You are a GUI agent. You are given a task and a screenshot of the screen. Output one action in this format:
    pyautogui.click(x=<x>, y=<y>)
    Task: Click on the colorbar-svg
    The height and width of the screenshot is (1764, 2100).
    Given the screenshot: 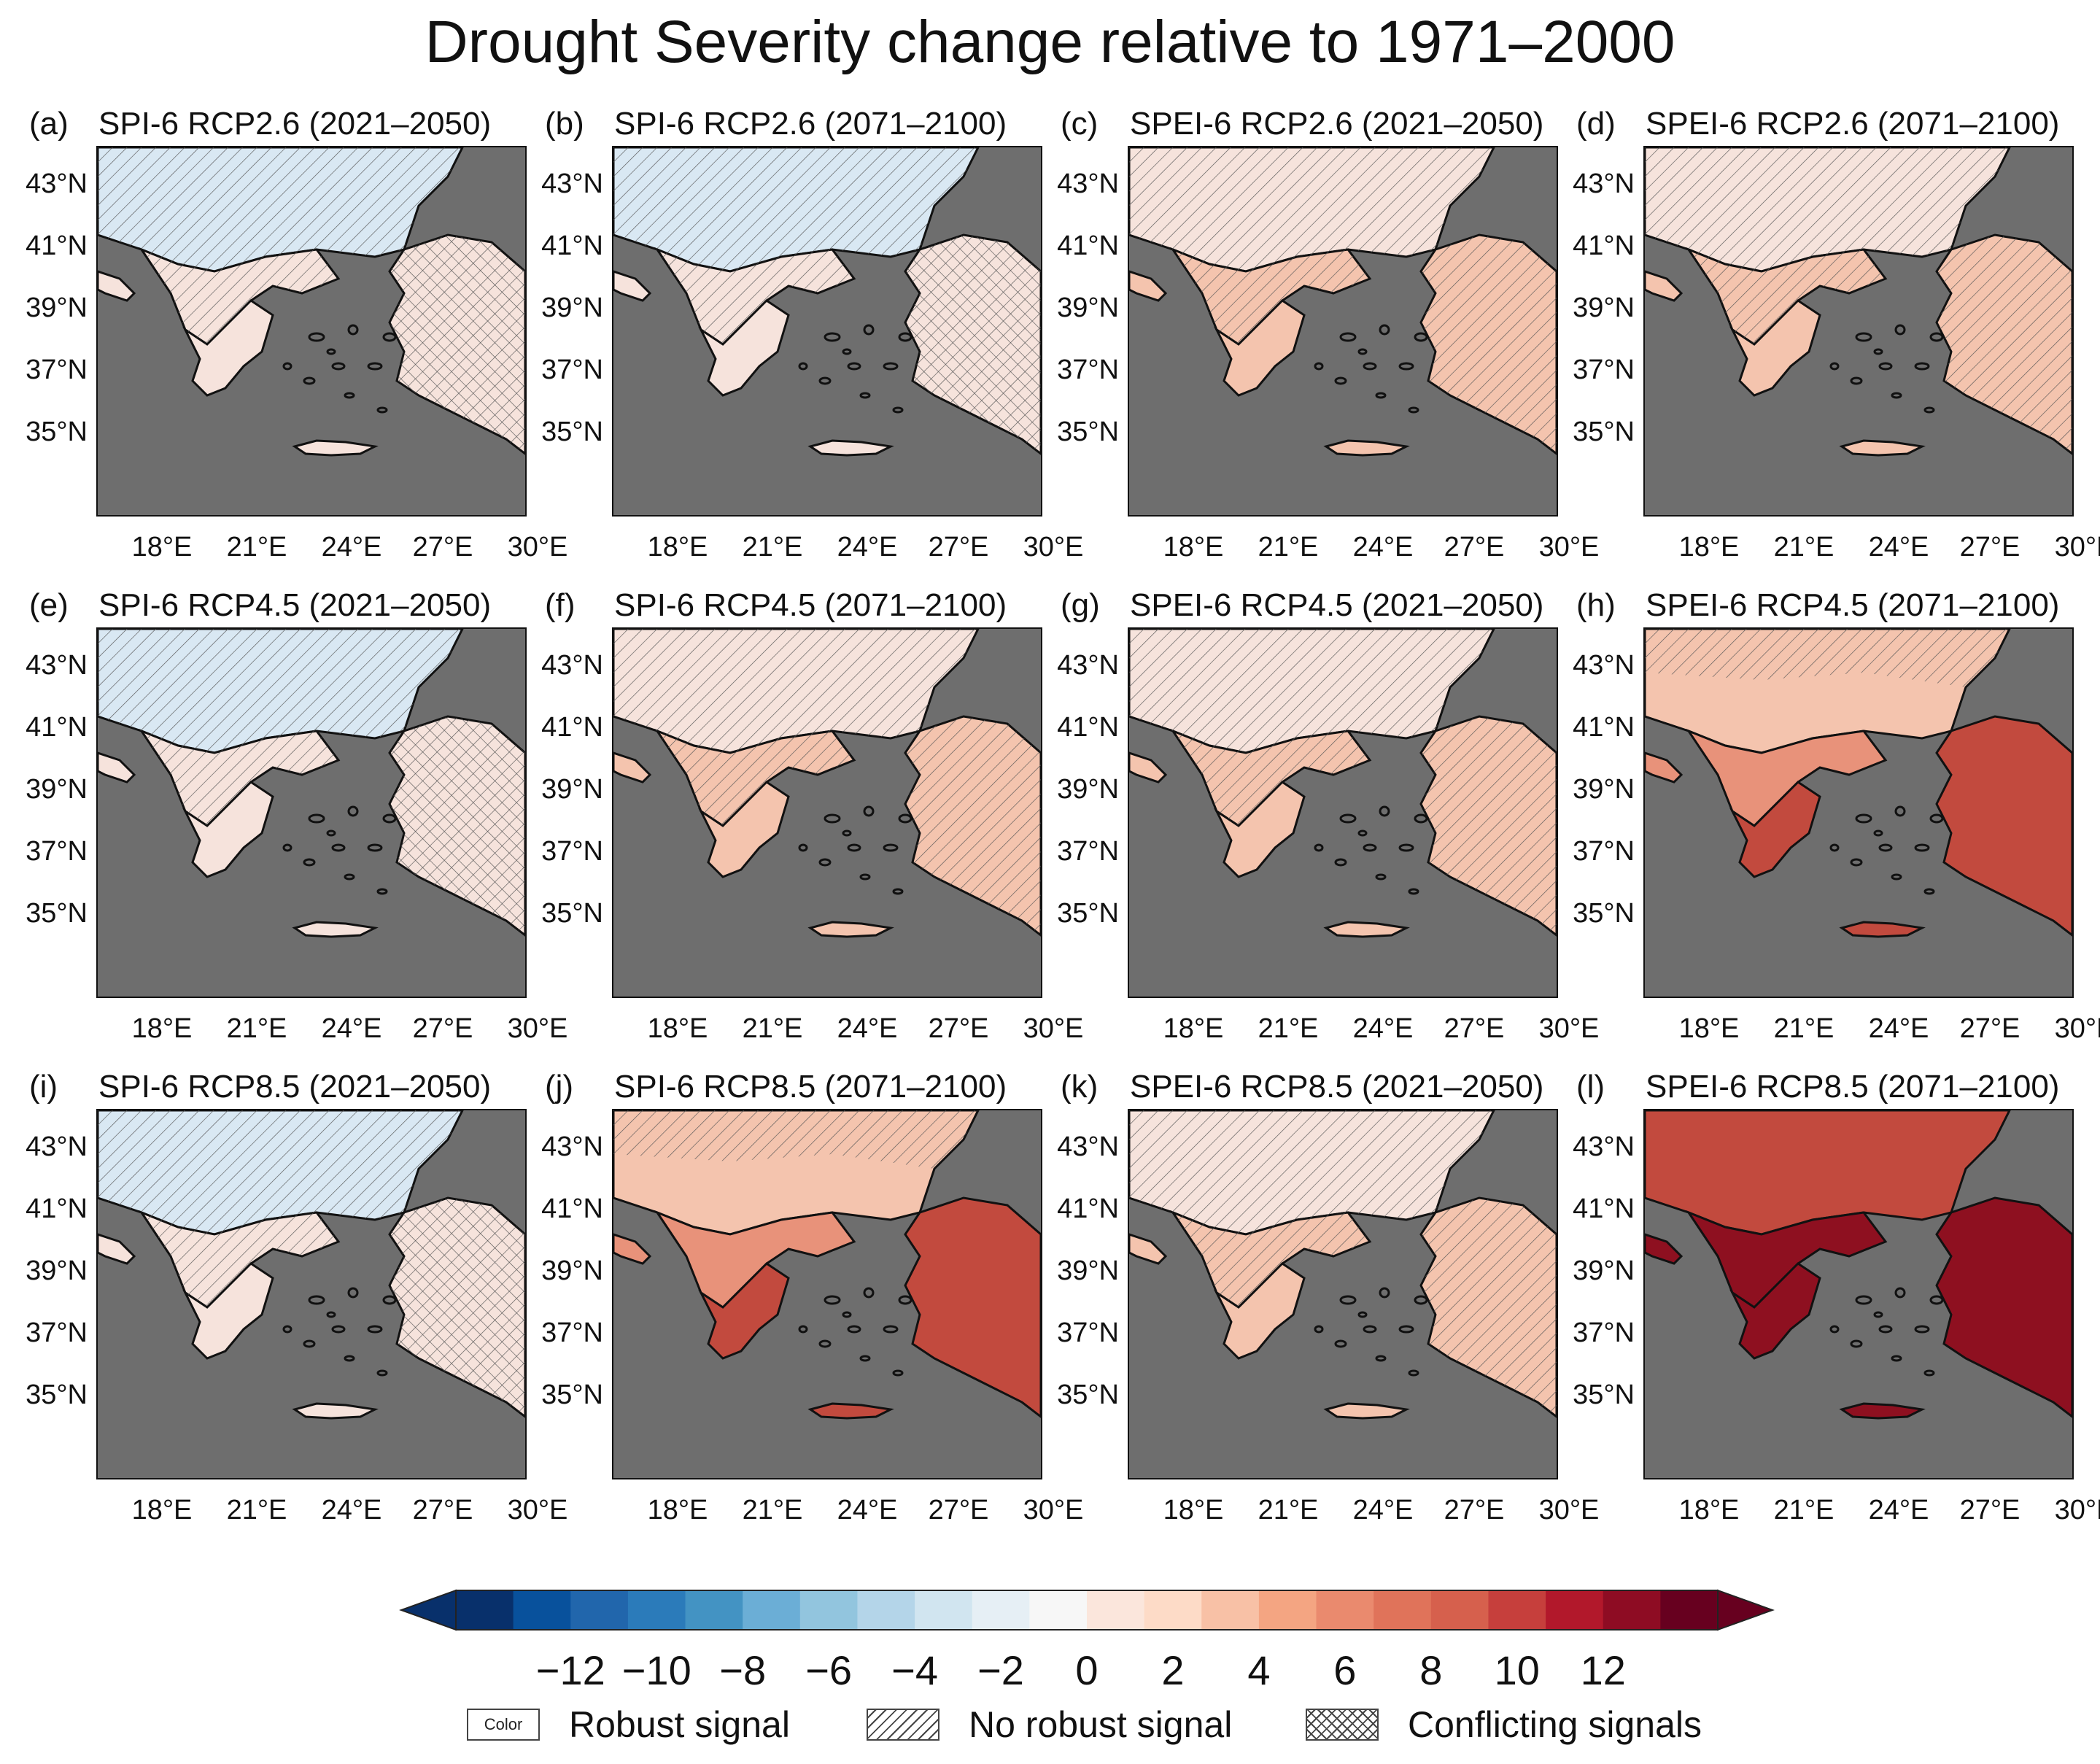 What is the action you would take?
    pyautogui.click(x=1087, y=1610)
    